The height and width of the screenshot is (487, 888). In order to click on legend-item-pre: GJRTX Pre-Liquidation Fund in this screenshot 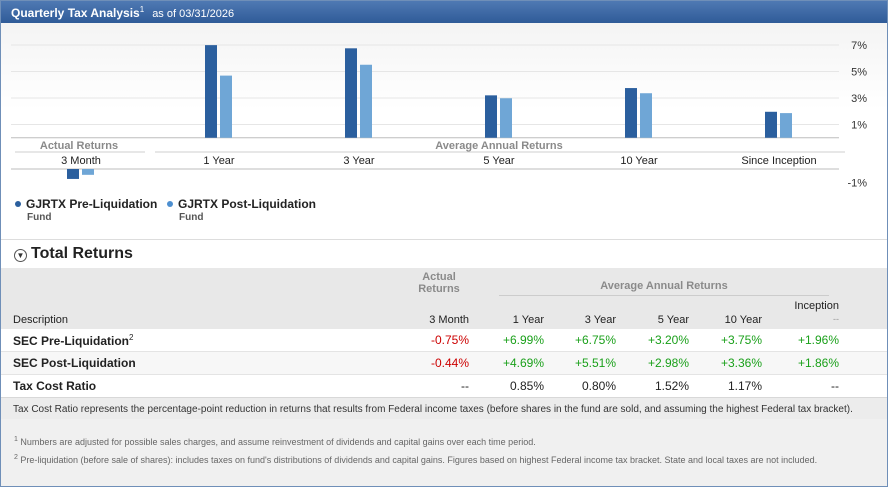, I will do `click(86, 210)`.